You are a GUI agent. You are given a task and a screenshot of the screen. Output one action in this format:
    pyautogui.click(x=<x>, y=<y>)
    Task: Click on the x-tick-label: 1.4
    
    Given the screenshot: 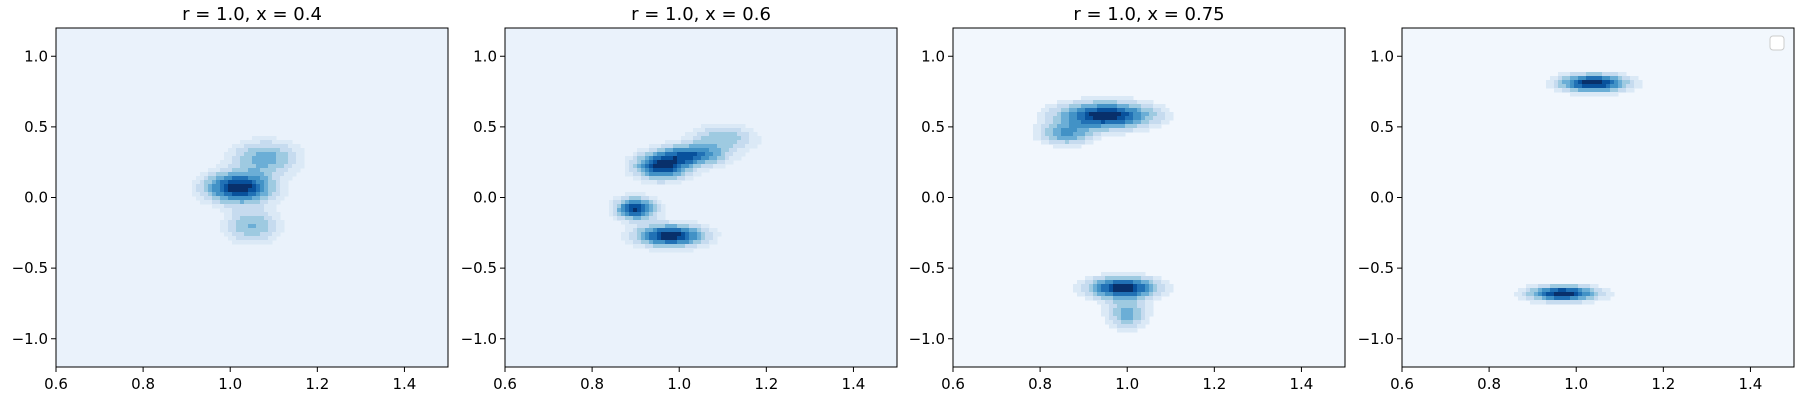 What is the action you would take?
    pyautogui.click(x=1302, y=384)
    